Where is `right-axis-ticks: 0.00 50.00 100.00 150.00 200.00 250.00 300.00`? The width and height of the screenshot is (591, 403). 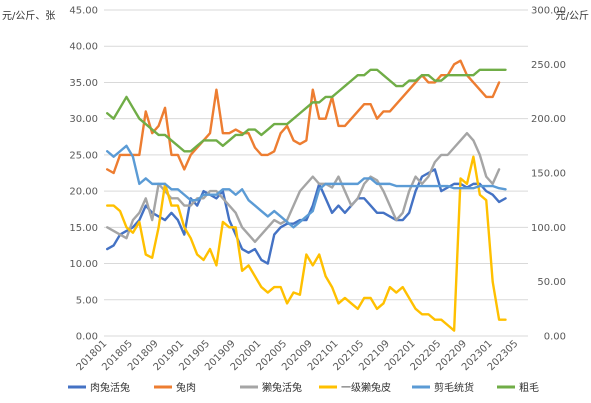 right-axis-ticks: 0.00 50.00 100.00 150.00 200.00 250.00 300.00 is located at coordinates (548, 174).